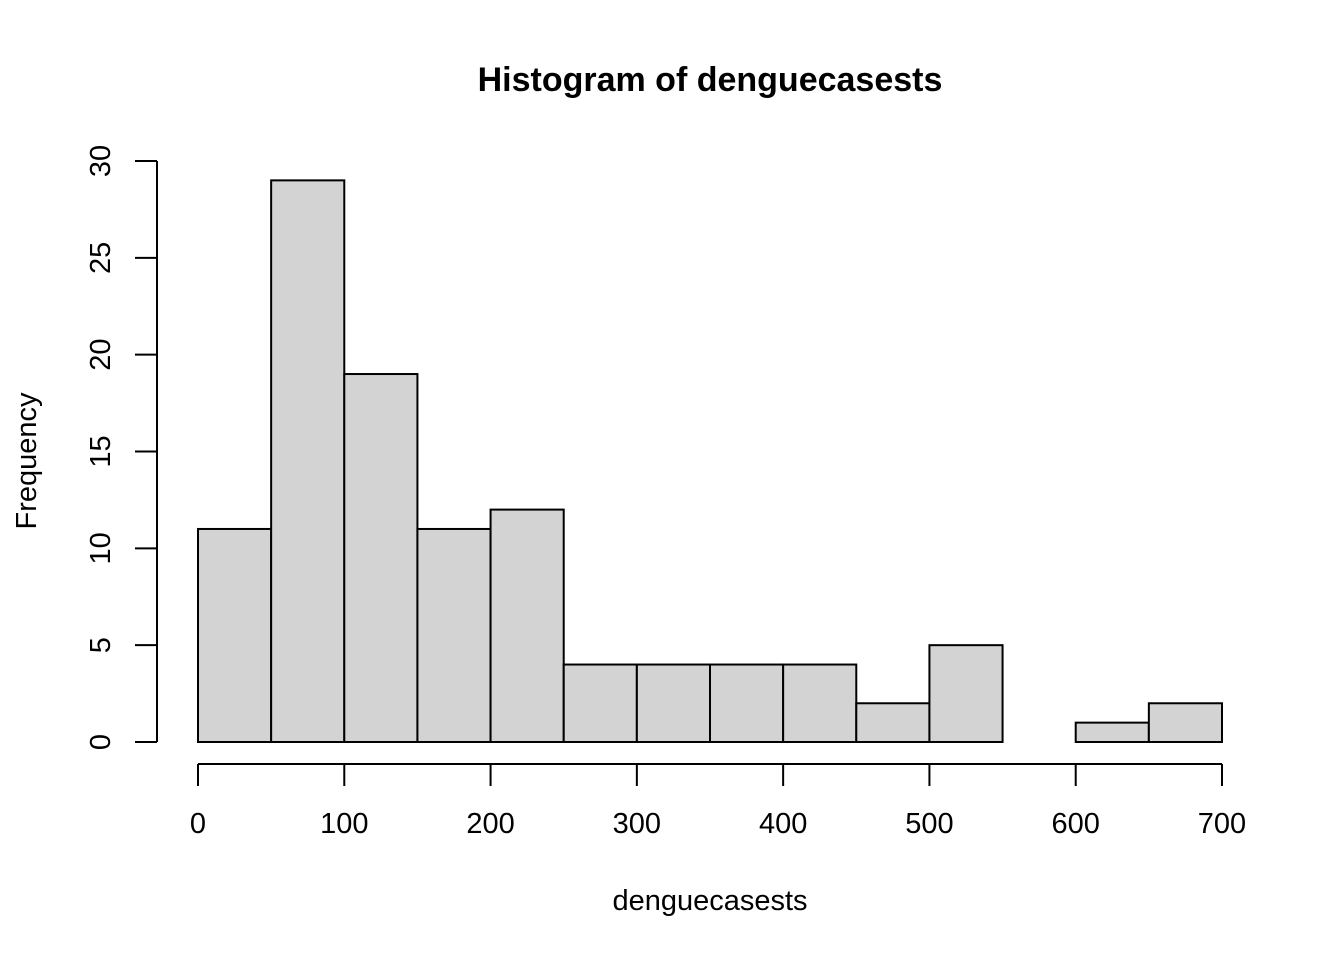 Image resolution: width=1344 pixels, height=960 pixels. I want to click on x-tick-label-7: 700, so click(1222, 824).